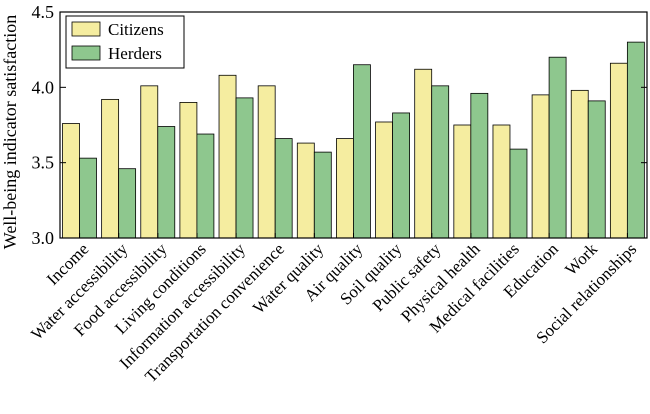 The image size is (650, 414). Describe the element at coordinates (86, 53) in the screenshot. I see `legend-swatch-herders` at that location.